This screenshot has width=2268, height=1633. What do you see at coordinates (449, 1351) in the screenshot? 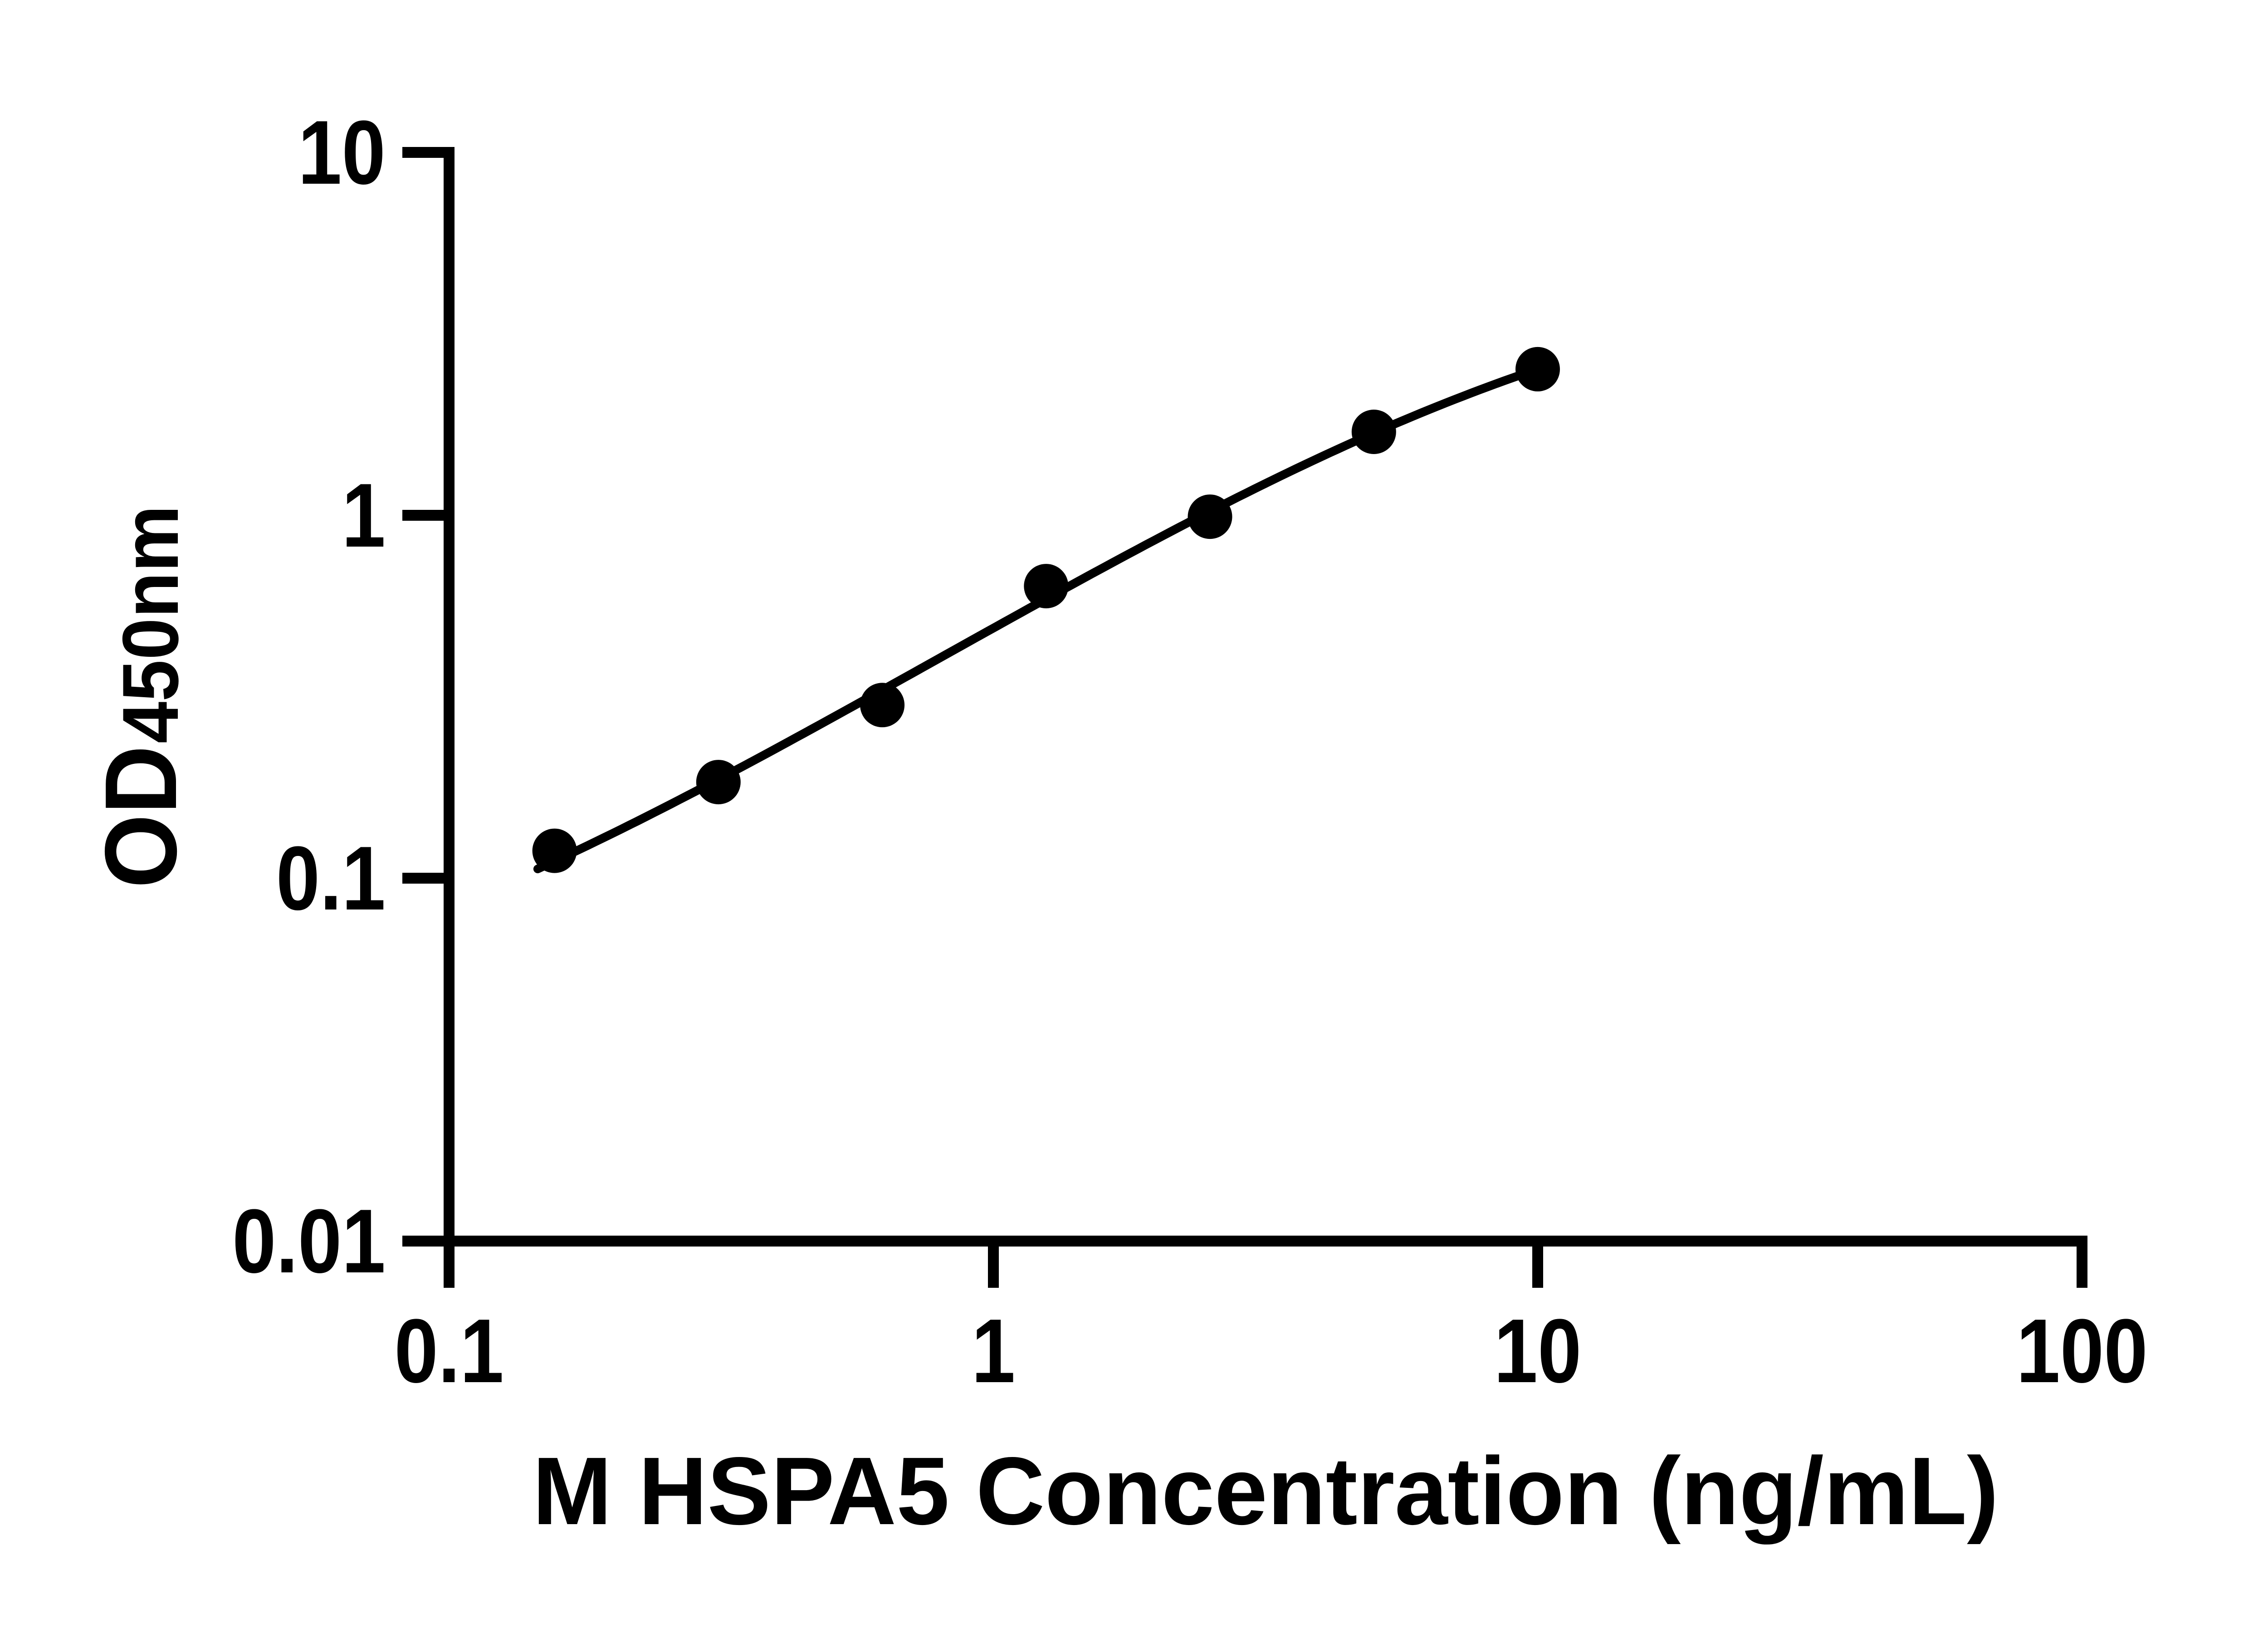
I see `x-tick-label-0.1: 0.1` at bounding box center [449, 1351].